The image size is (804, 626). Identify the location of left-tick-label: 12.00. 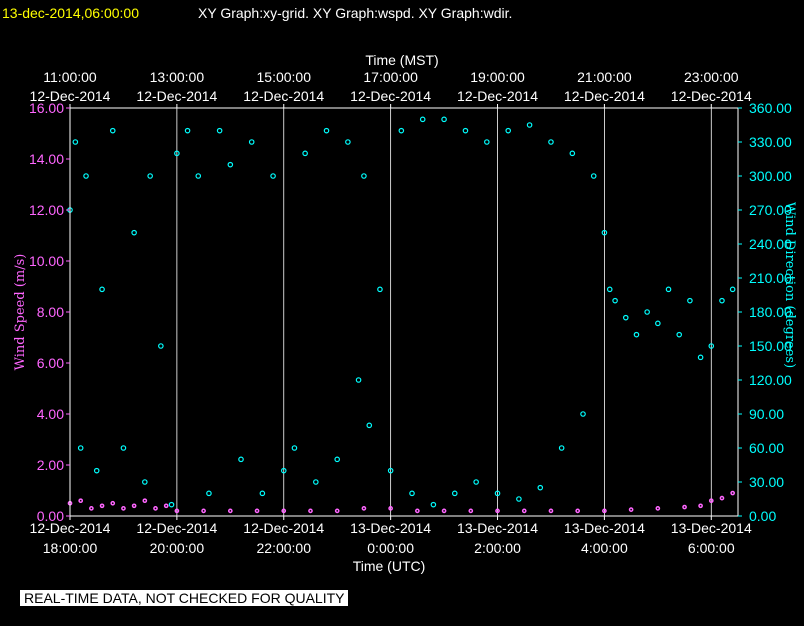
(46, 210).